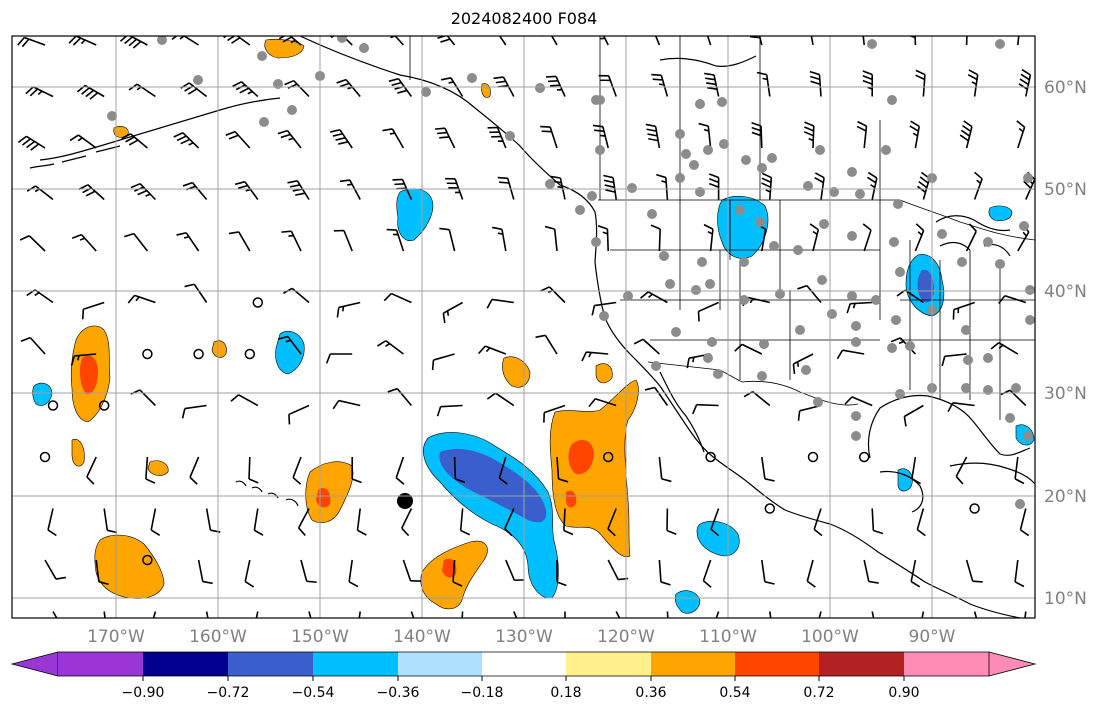 The height and width of the screenshot is (712, 1105). What do you see at coordinates (524, 18) in the screenshot?
I see `map-title: 2024082400 F084` at bounding box center [524, 18].